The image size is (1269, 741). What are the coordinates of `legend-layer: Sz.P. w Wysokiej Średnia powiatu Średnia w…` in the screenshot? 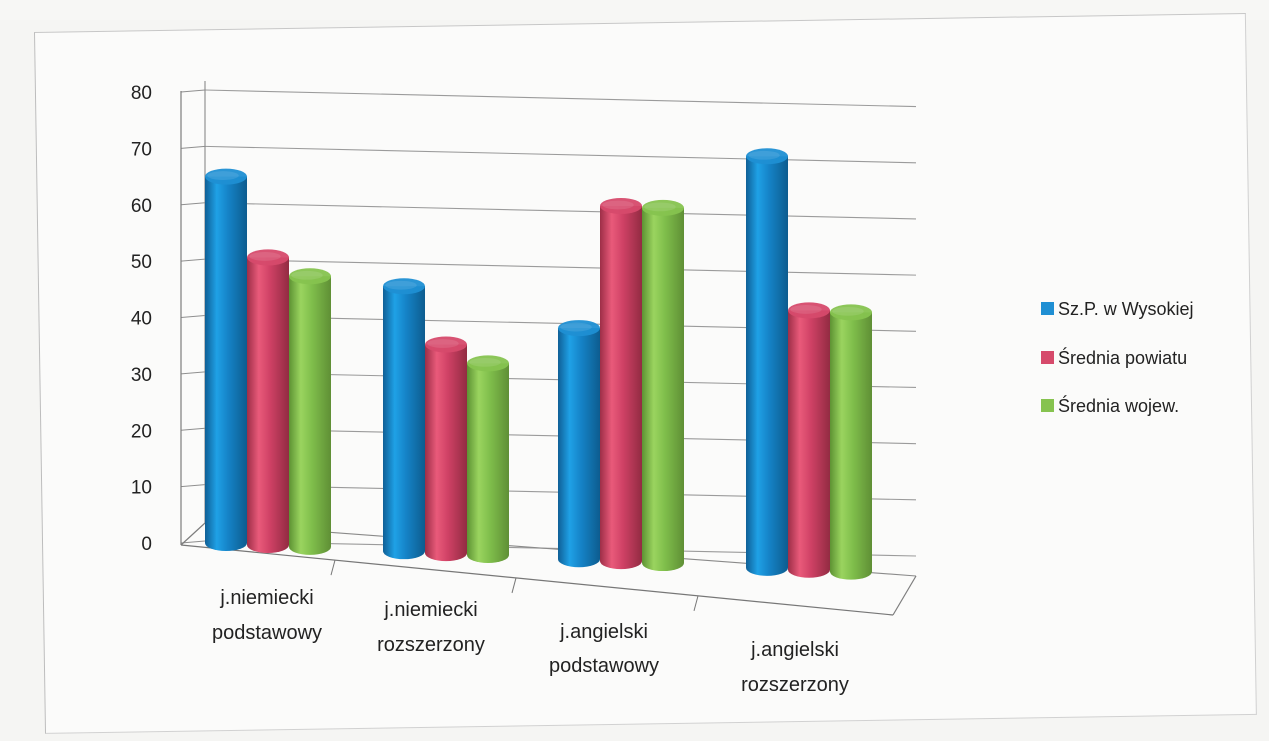 It's located at (1117, 357).